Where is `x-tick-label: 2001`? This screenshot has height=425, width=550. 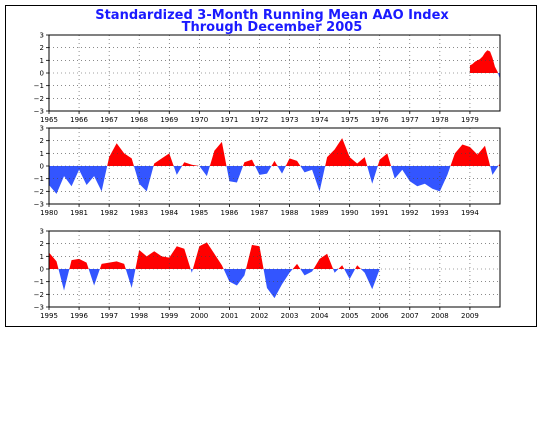 x-tick-label: 2001 is located at coordinates (229, 316).